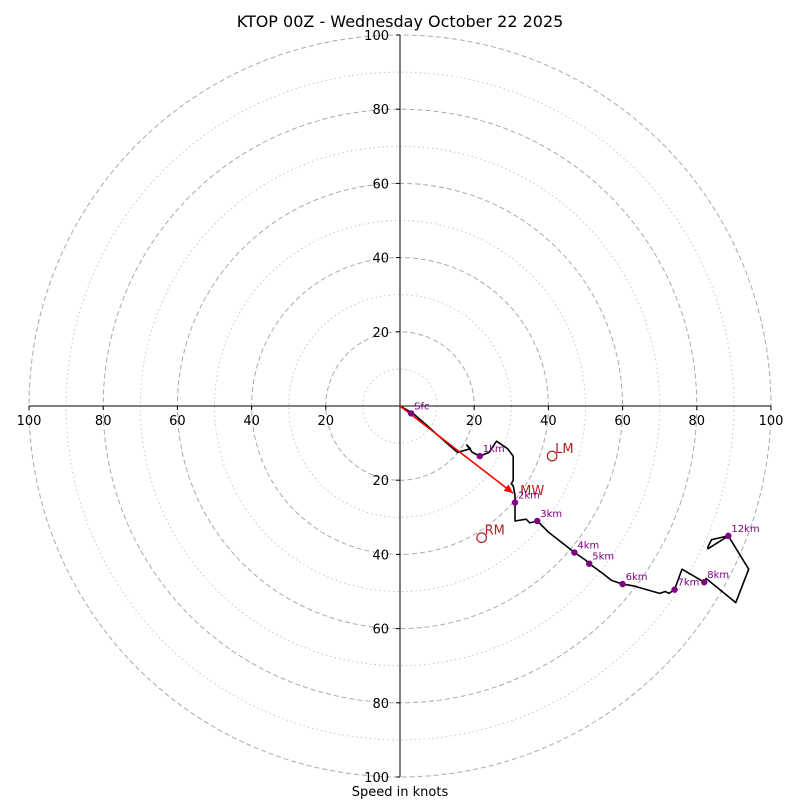  I want to click on height-marker-2km, so click(515, 502).